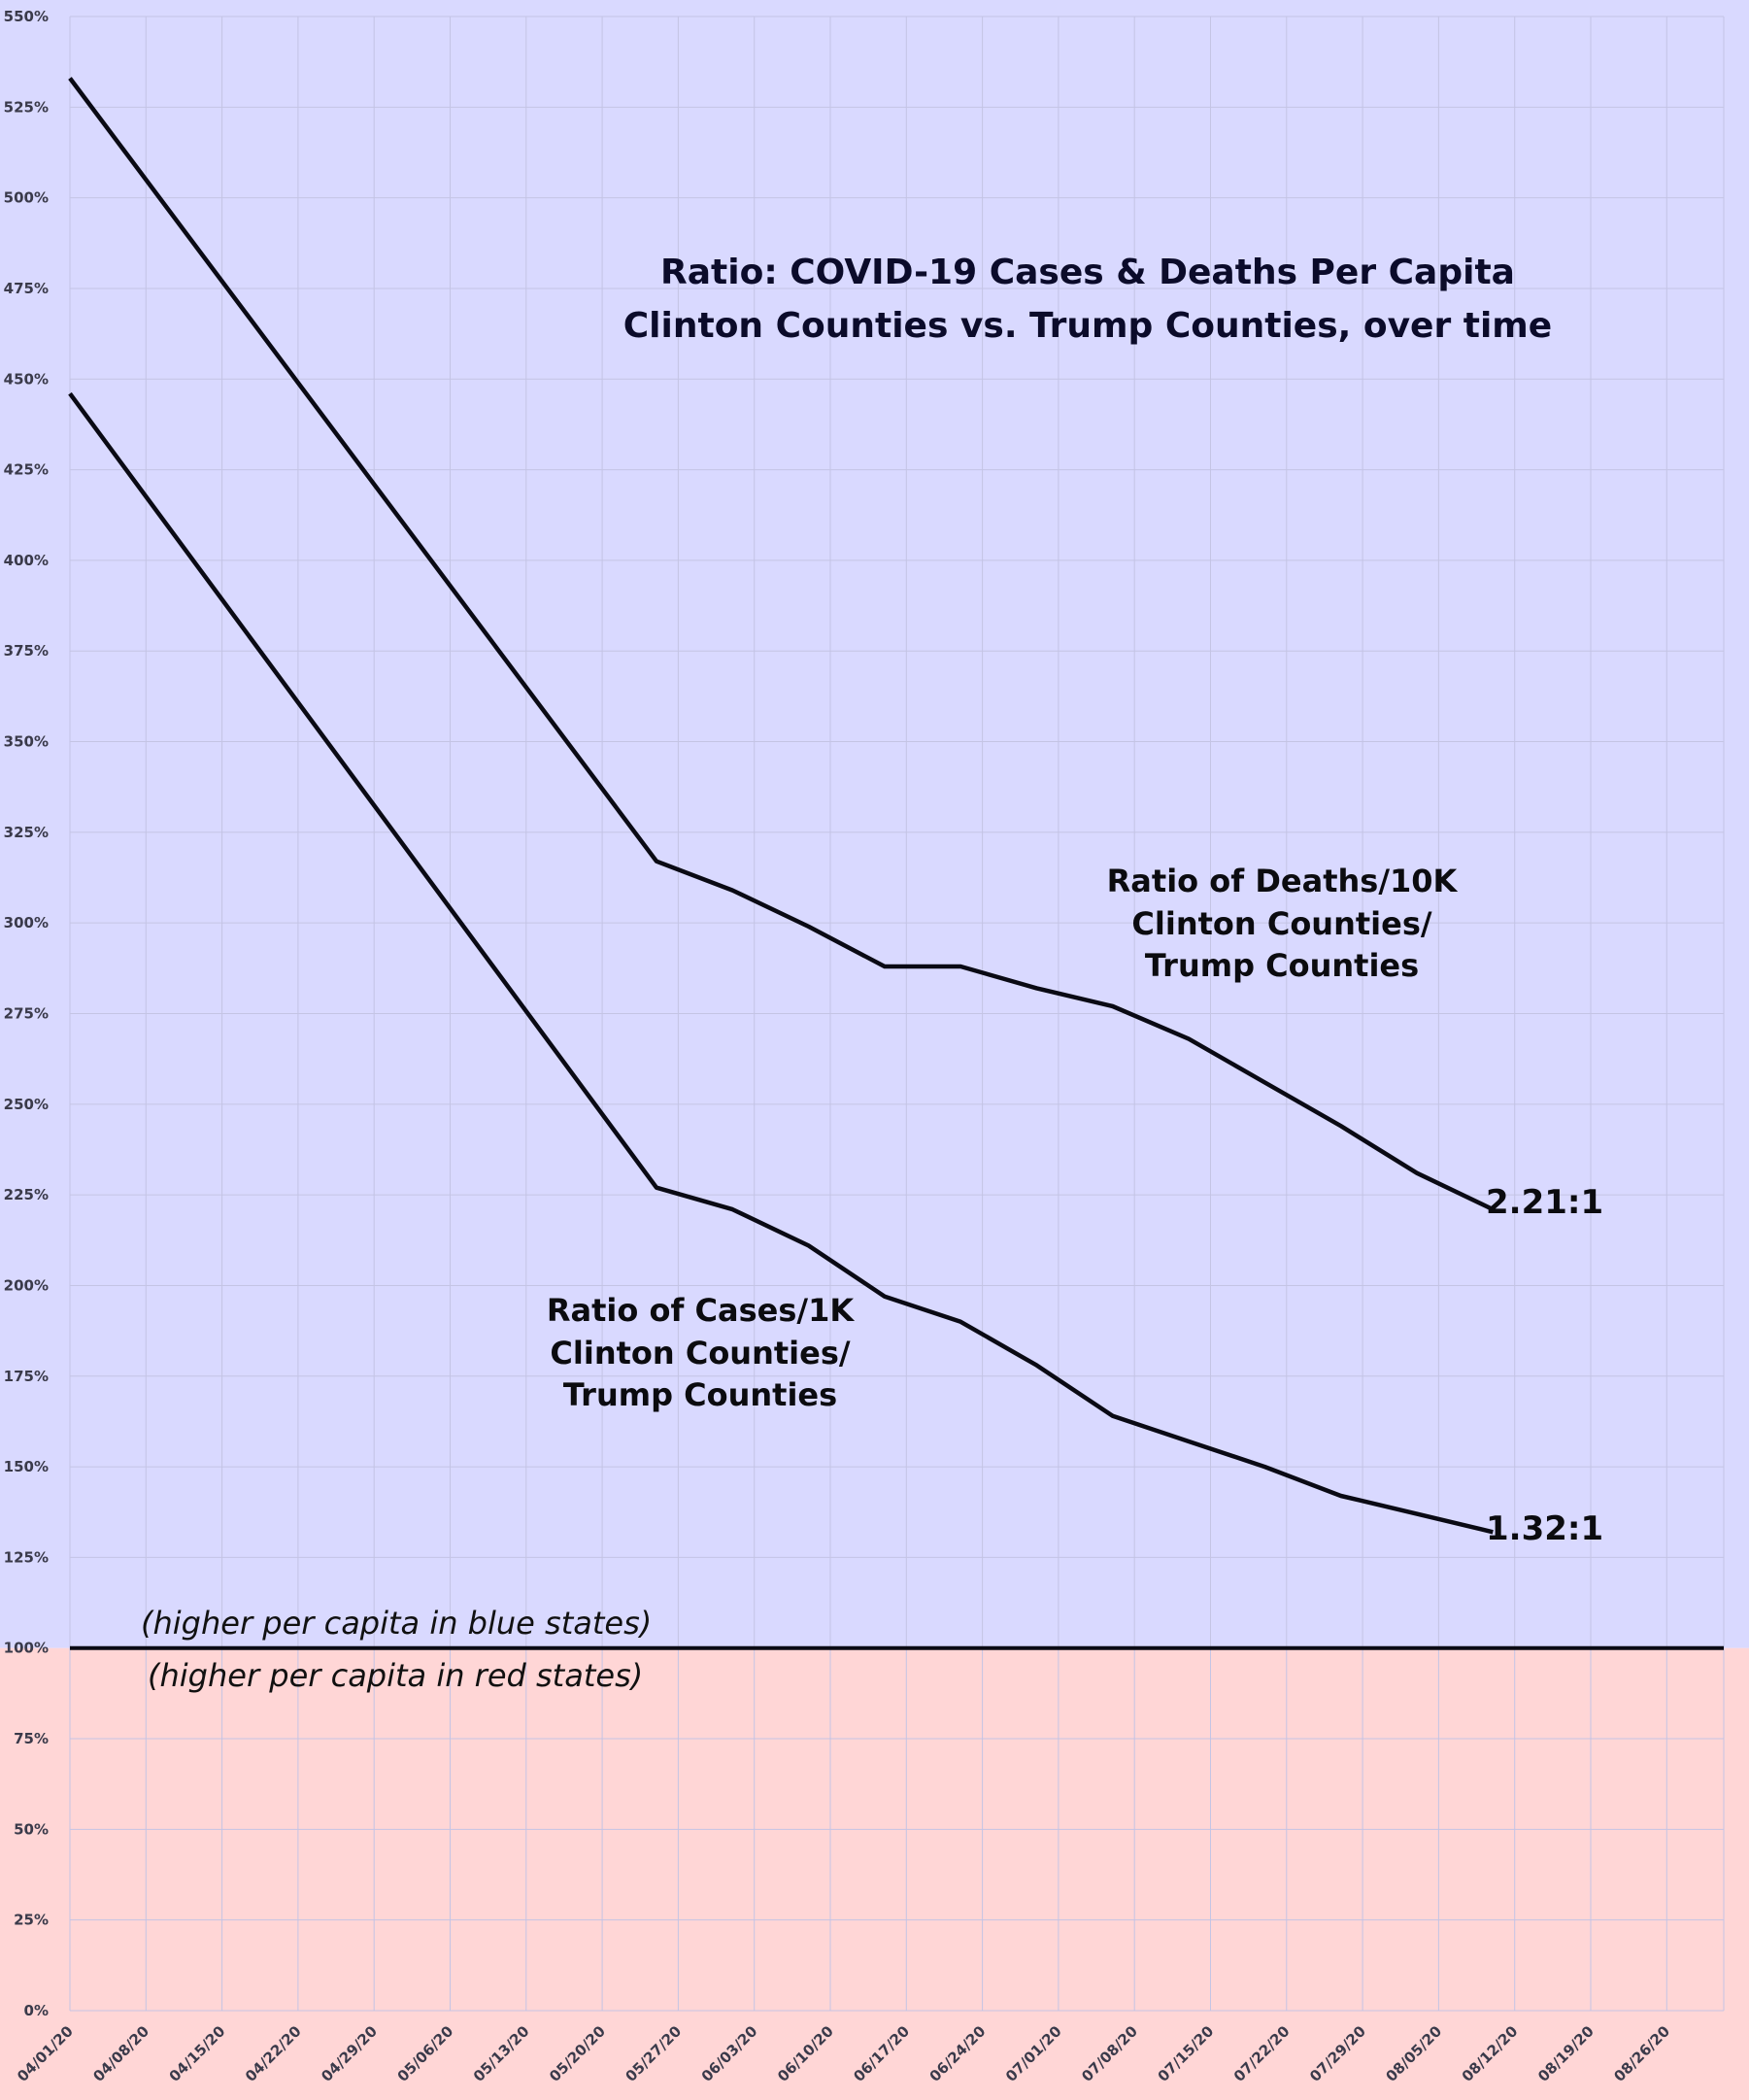  What do you see at coordinates (26, 198) in the screenshot?
I see `y-tick-label: 500%` at bounding box center [26, 198].